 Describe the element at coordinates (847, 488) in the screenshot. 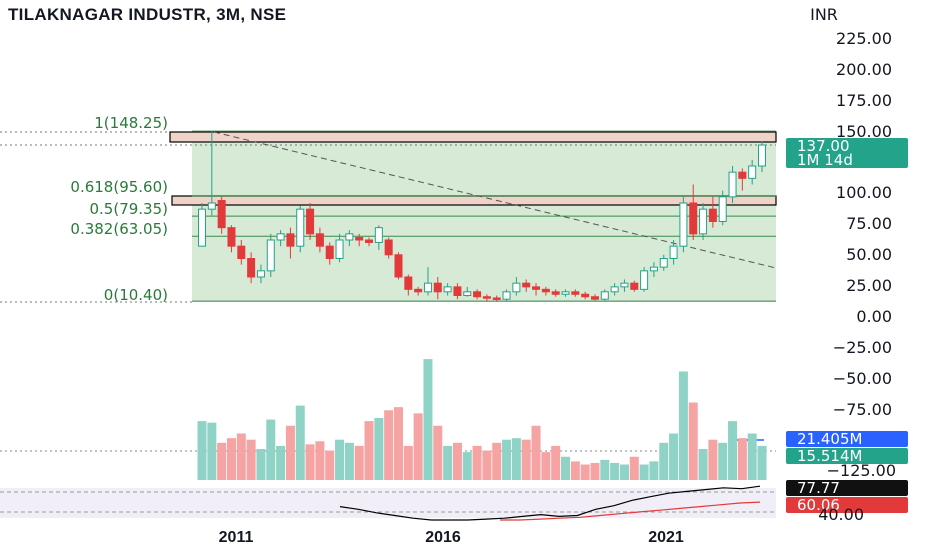

I see `osc-tag-black` at that location.